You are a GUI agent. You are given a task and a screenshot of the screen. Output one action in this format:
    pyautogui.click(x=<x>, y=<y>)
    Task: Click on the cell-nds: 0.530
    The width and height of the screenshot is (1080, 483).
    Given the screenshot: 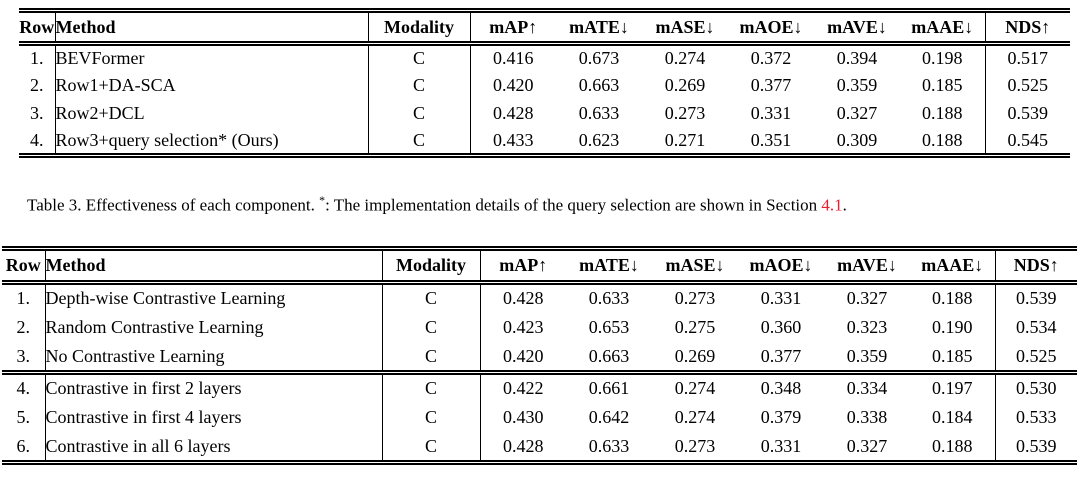 What is the action you would take?
    pyautogui.click(x=1036, y=386)
    